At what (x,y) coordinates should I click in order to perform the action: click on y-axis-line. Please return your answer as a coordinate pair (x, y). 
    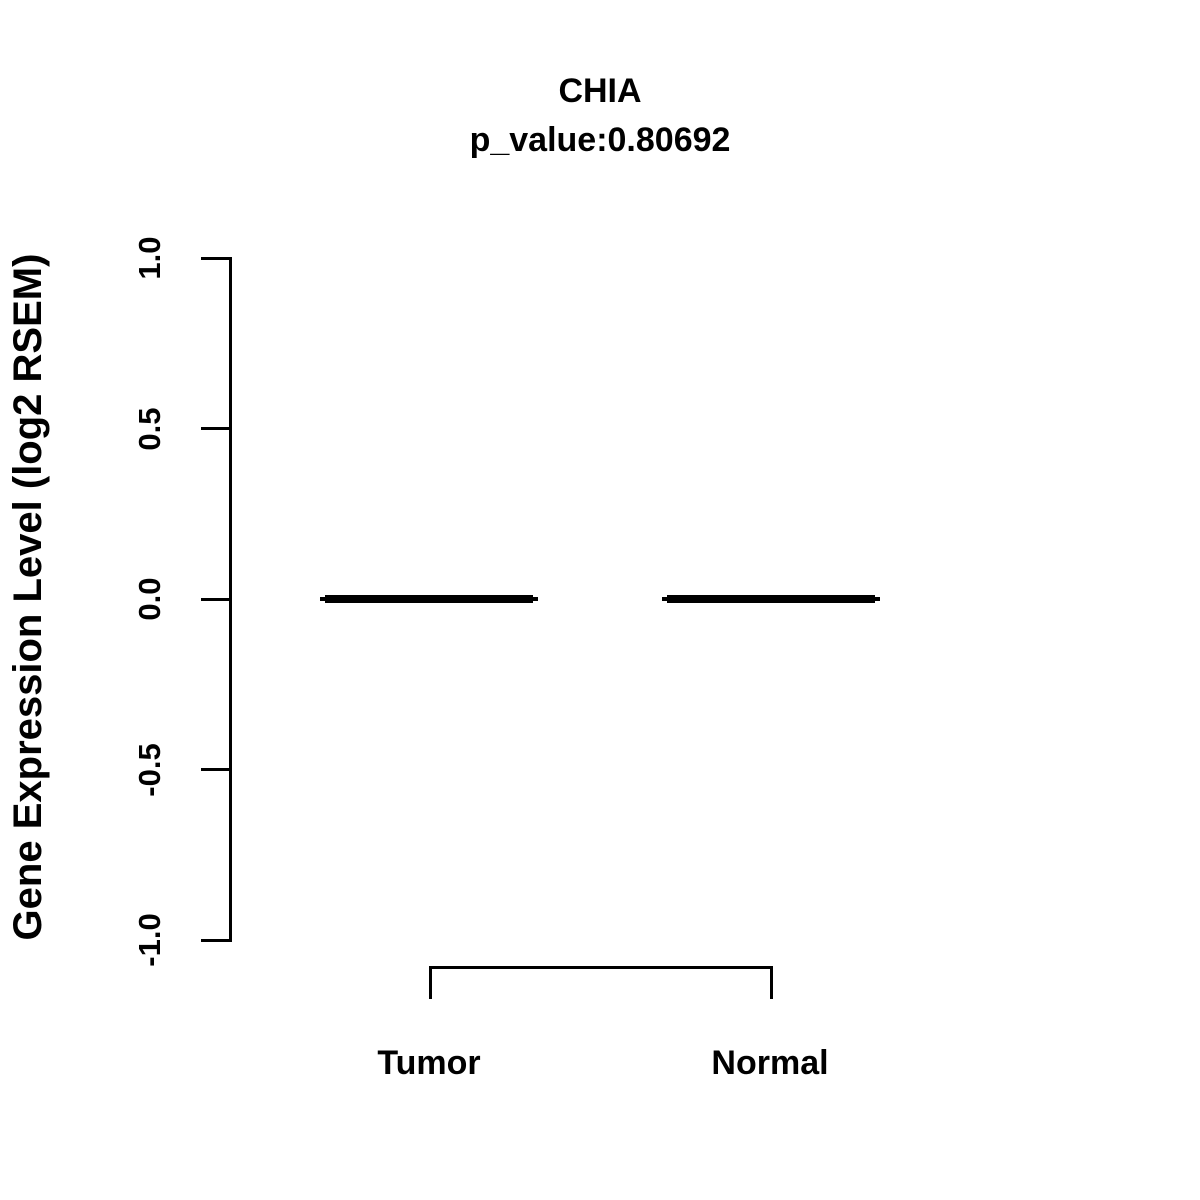
    Looking at the image, I should click on (230, 599).